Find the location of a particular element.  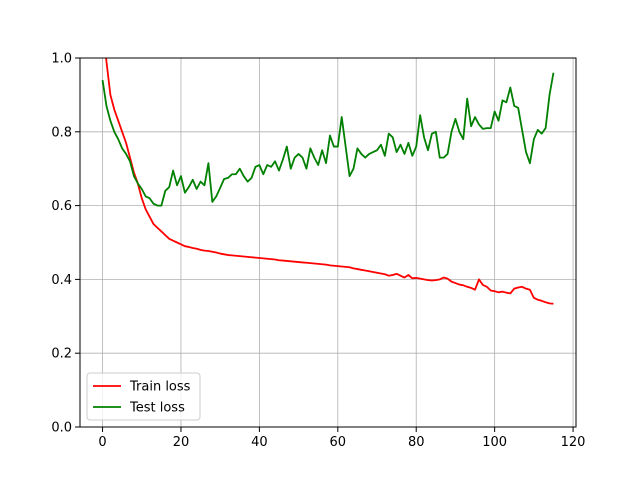

y-axis: 0.0 0.2 0.4 0.6 0.8 1.0 is located at coordinates (65, 244).